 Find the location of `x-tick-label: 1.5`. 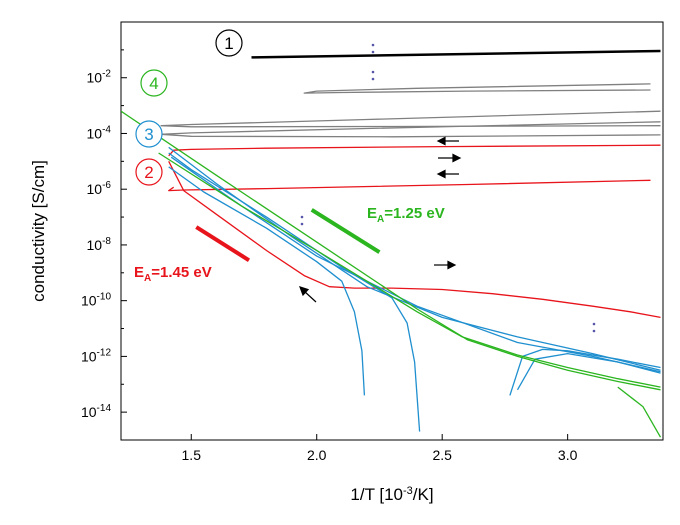

x-tick-label: 1.5 is located at coordinates (192, 455).